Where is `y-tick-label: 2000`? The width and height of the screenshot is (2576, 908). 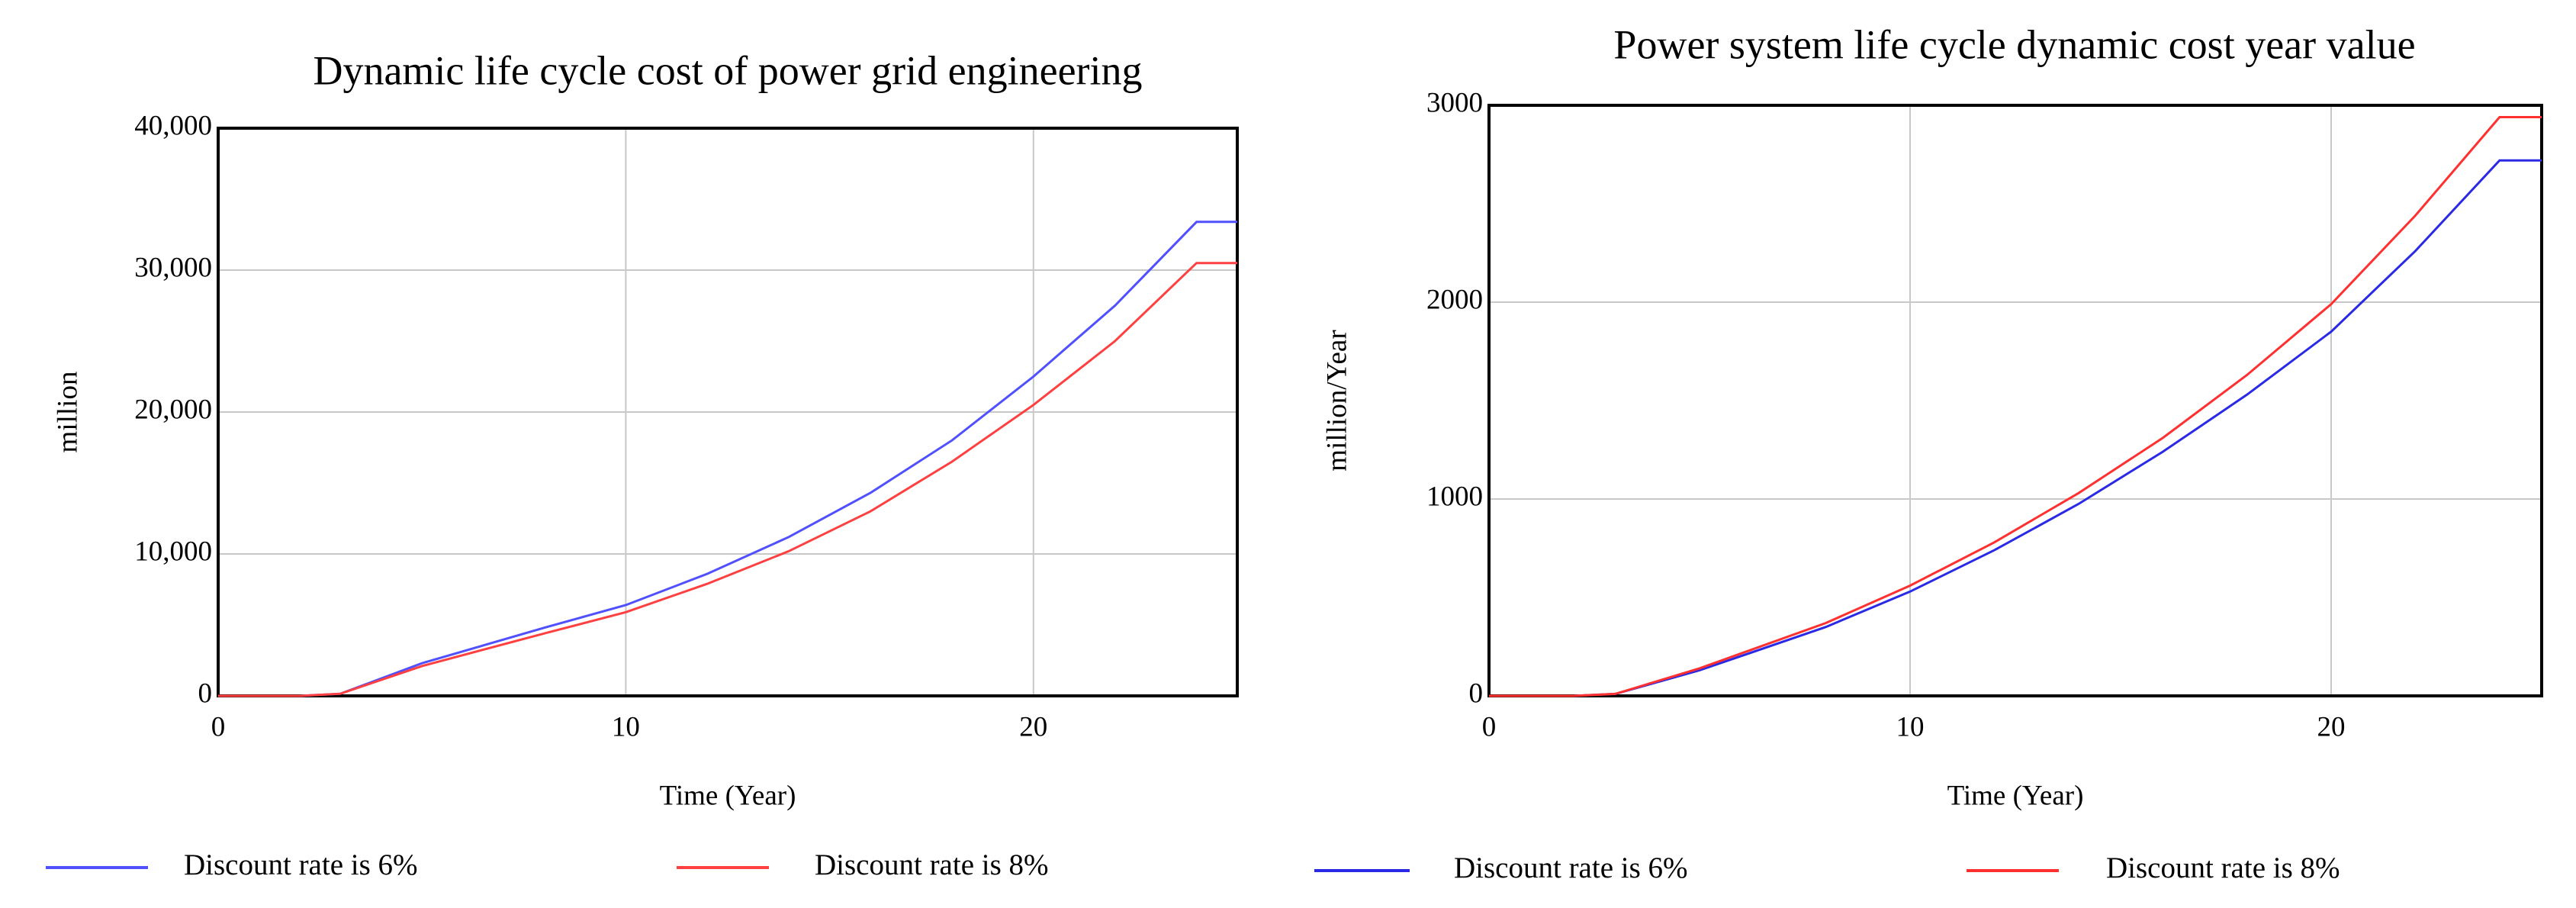 y-tick-label: 2000 is located at coordinates (1455, 299).